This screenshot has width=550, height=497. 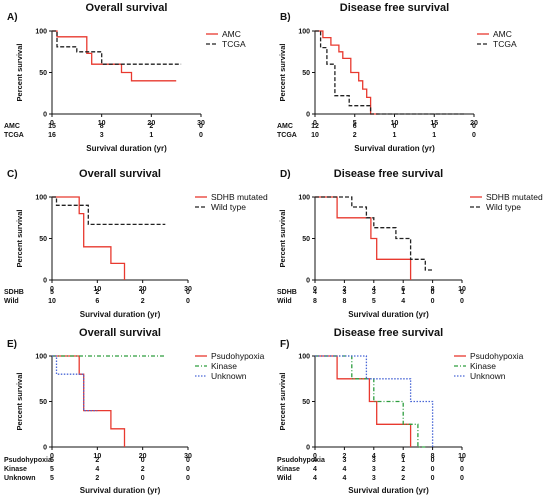 What do you see at coordinates (287, 292) in the screenshot?
I see `risk-row-label: SDHB` at bounding box center [287, 292].